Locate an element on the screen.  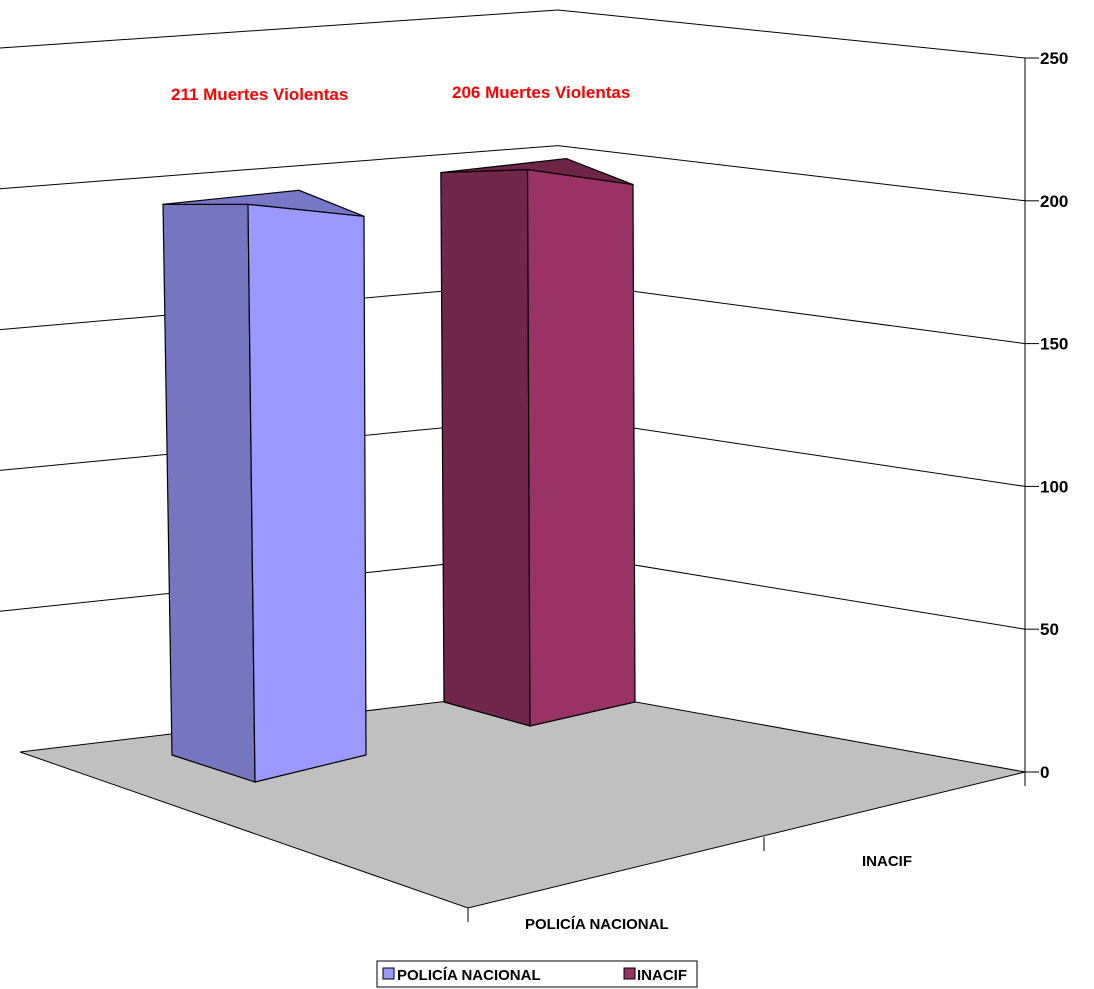
value-tick-label-200: 200 is located at coordinates (1054, 201).